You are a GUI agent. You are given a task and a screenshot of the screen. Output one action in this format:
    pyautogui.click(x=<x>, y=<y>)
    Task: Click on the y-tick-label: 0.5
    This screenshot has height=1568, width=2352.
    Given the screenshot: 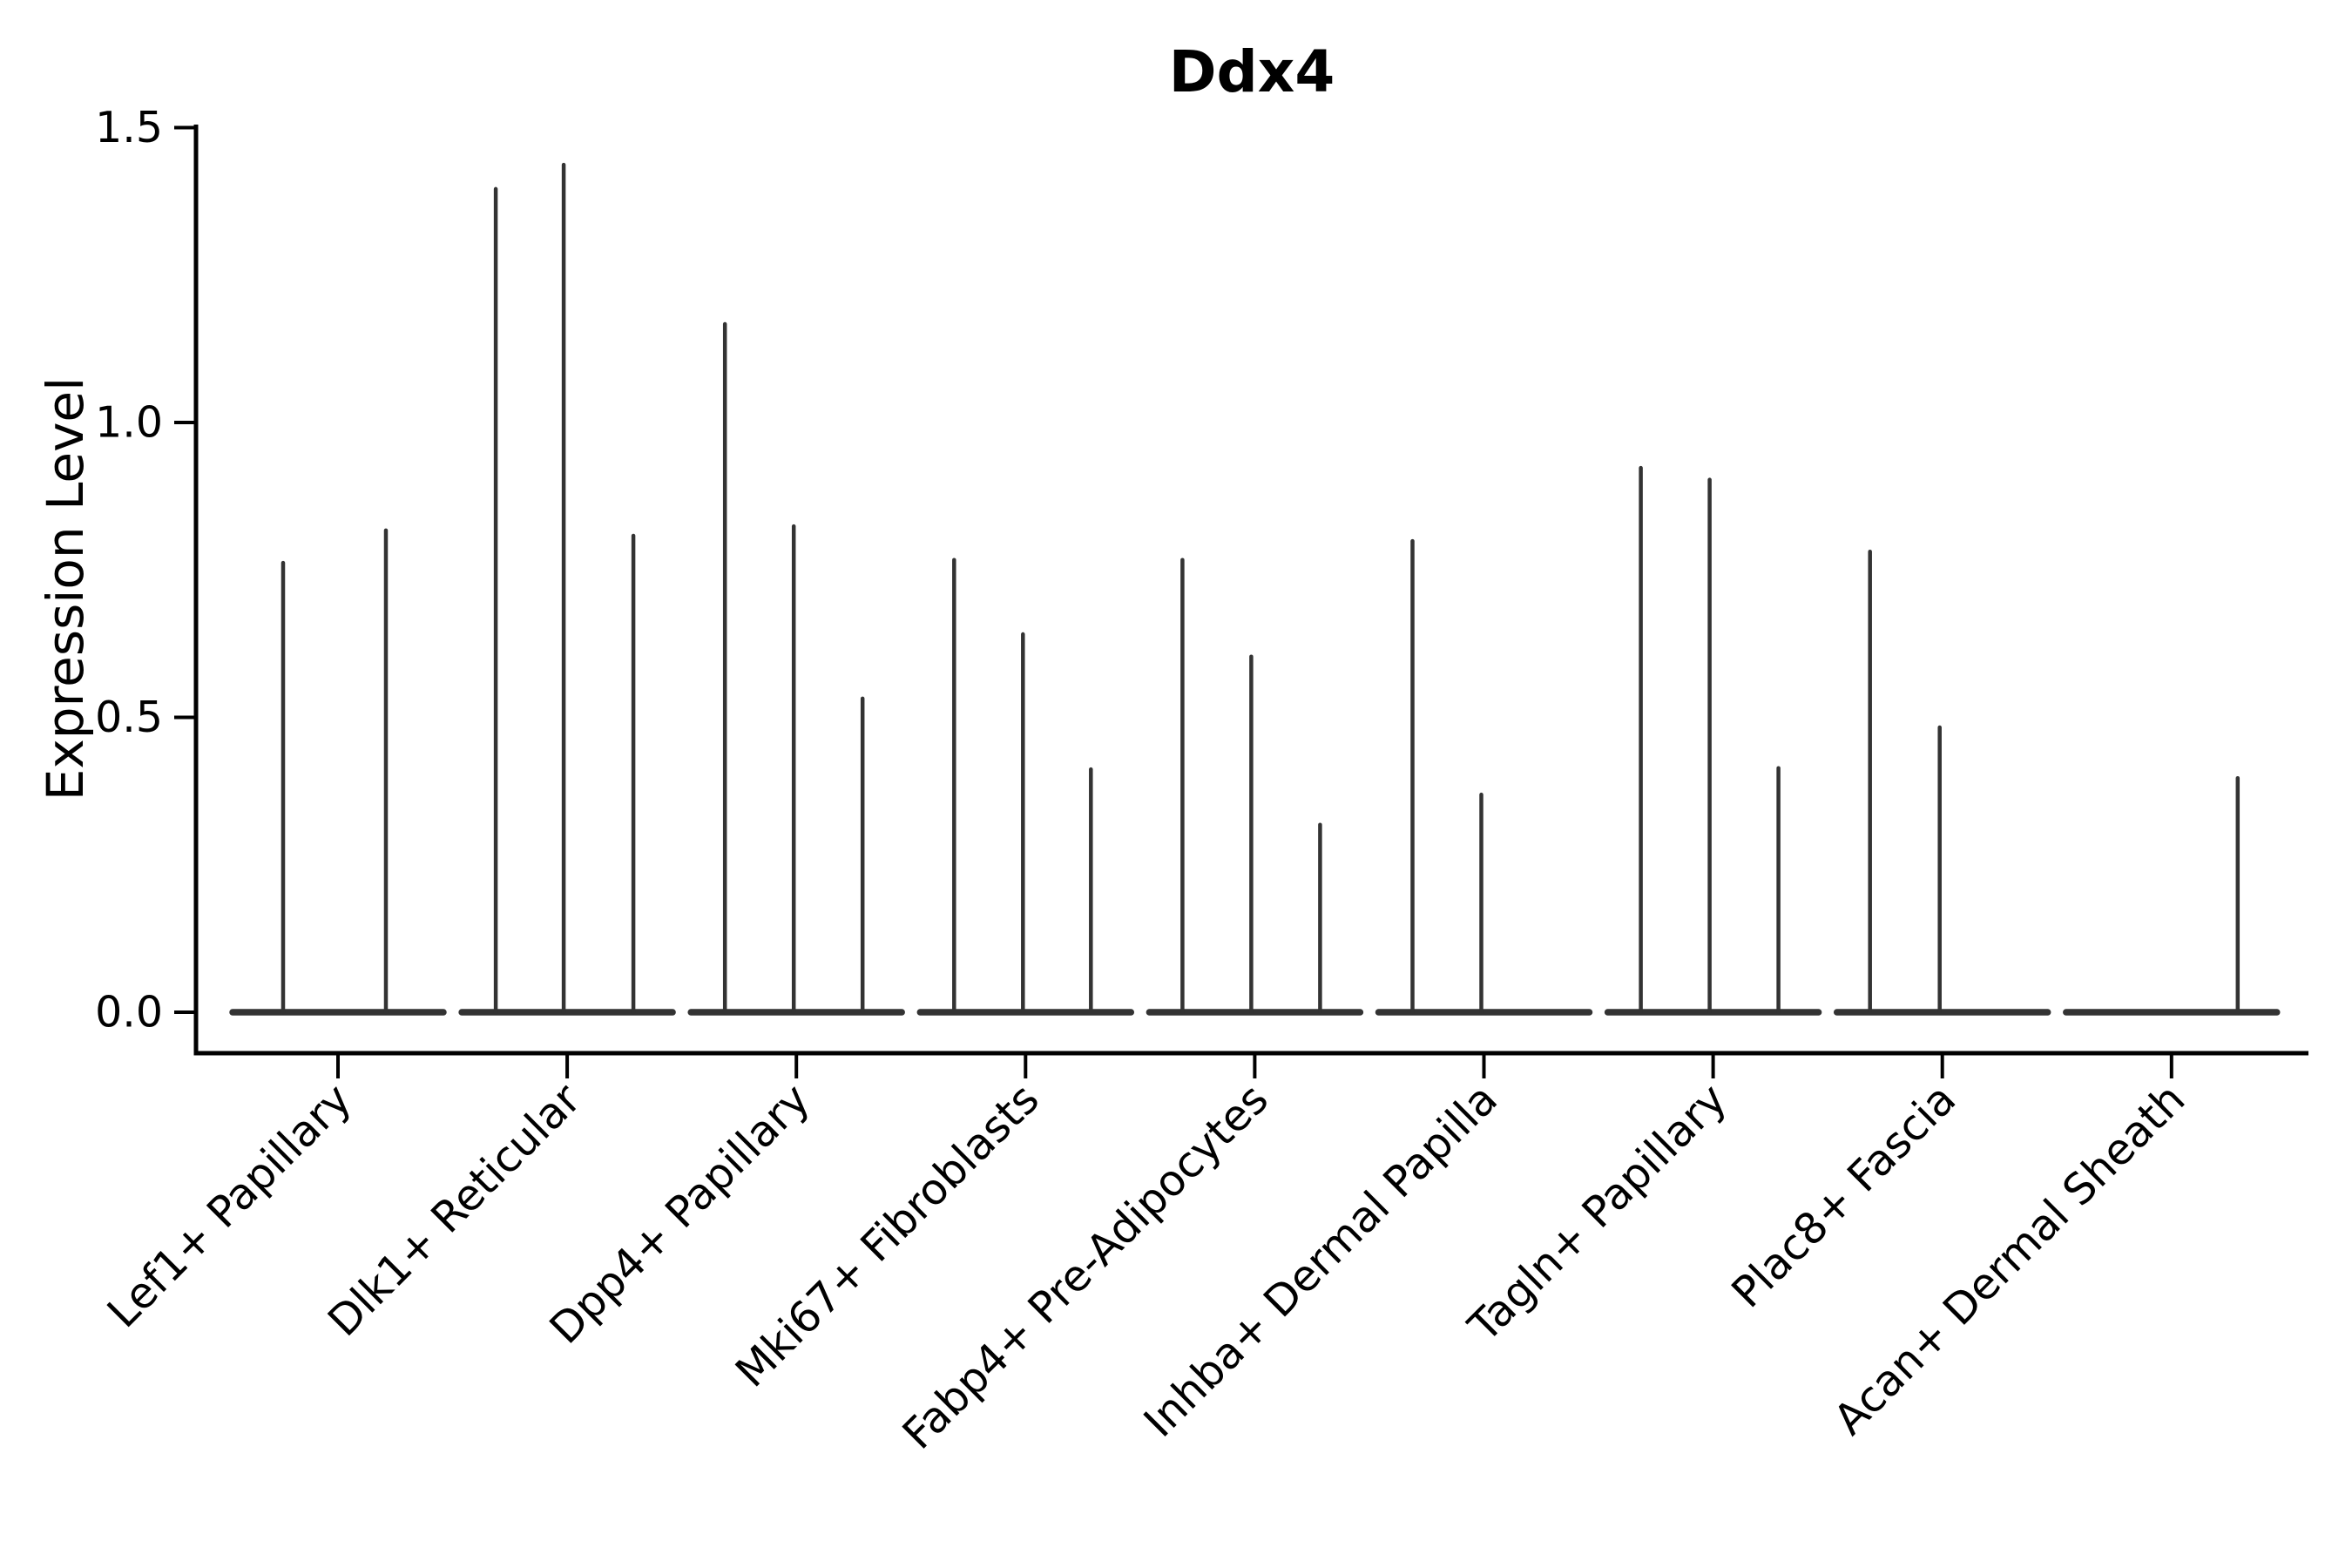 What is the action you would take?
    pyautogui.click(x=129, y=717)
    